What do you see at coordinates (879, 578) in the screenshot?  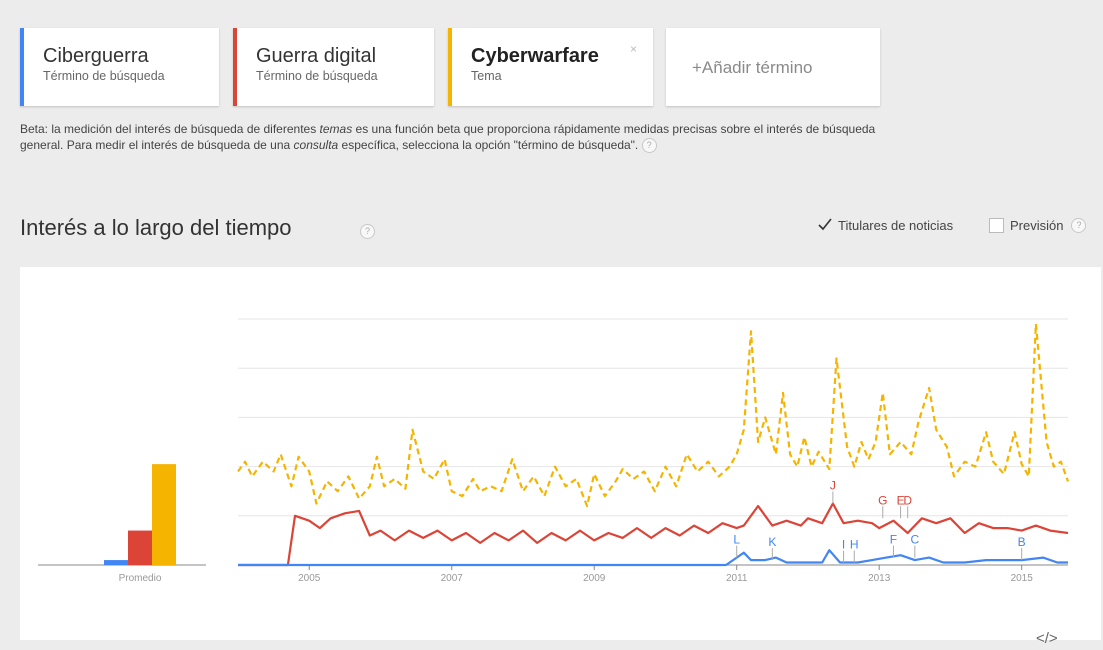 I see `x-tick-label: 2013` at bounding box center [879, 578].